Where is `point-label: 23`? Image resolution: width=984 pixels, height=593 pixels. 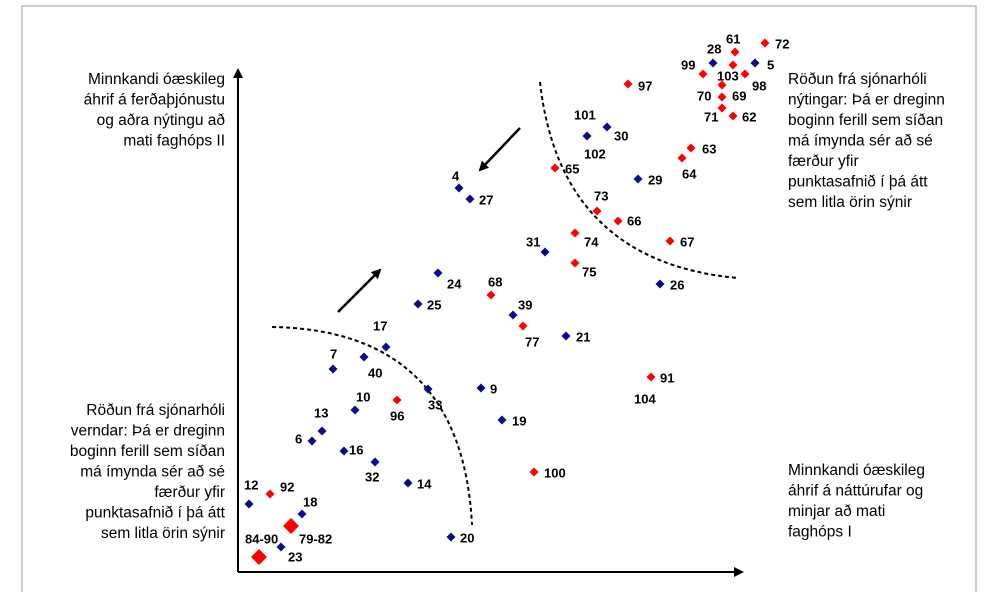
point-label: 23 is located at coordinates (295, 556).